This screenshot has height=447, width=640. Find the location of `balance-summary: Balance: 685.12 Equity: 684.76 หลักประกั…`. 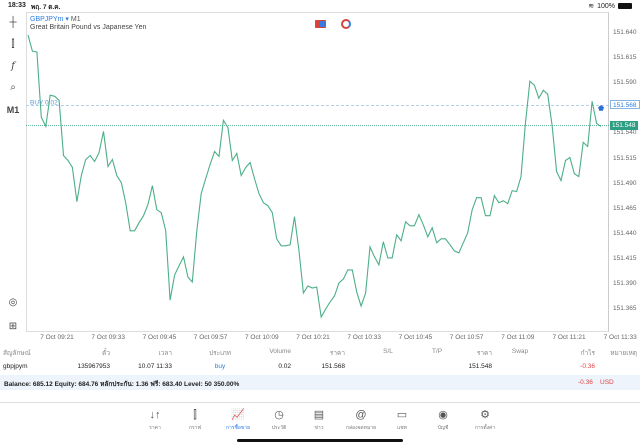

balance-summary: Balance: 685.12 Equity: 684.76 หลักประกั… is located at coordinates (122, 384).